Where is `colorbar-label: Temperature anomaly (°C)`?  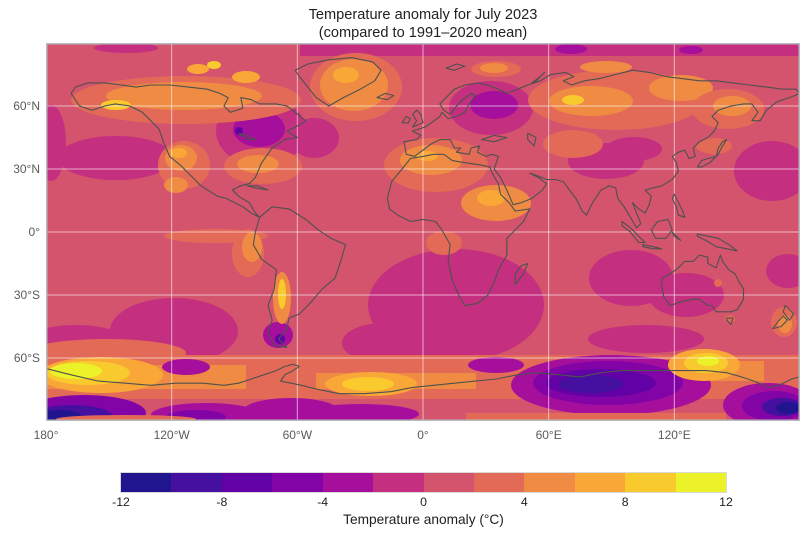 colorbar-label: Temperature anomaly (°C) is located at coordinates (423, 519).